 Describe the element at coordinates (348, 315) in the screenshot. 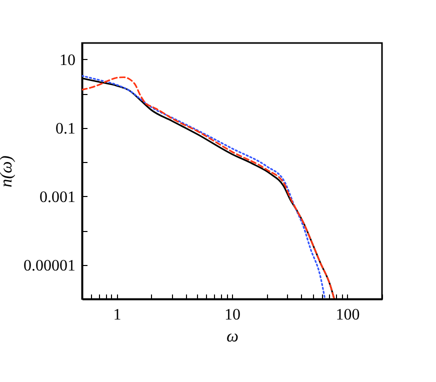

I see `x-tick-label: 100` at that location.